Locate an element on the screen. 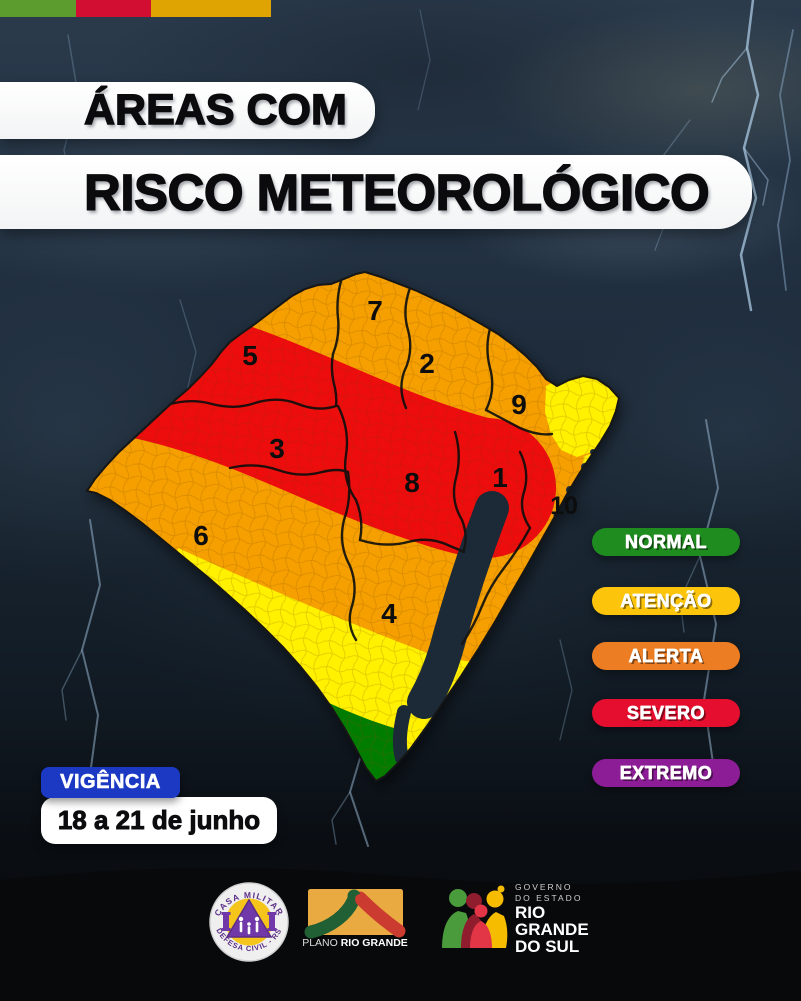  governo-silhouettes is located at coordinates (475, 916).